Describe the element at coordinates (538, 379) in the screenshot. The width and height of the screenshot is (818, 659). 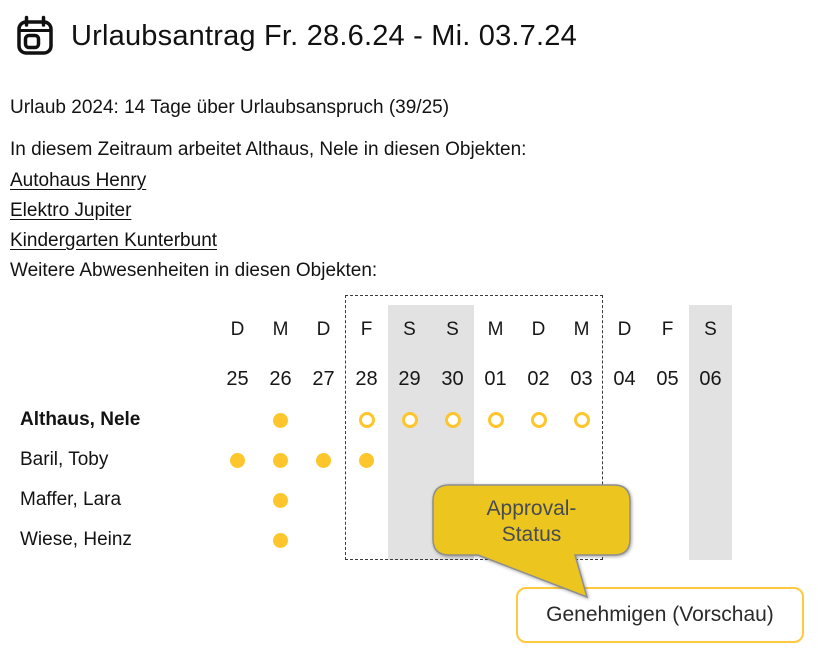
I see `date-cell: 02` at that location.